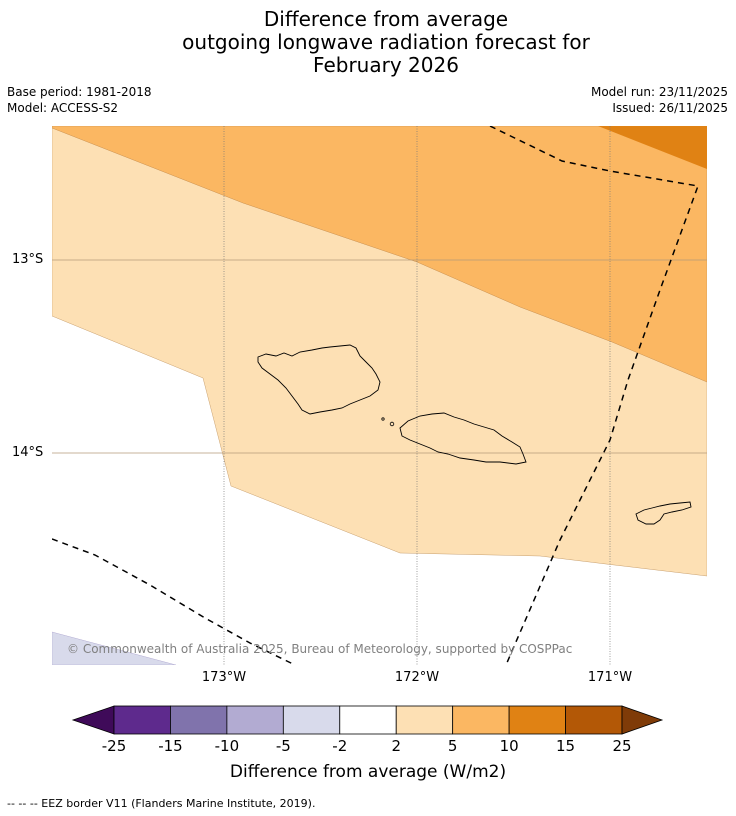 The image size is (736, 816). What do you see at coordinates (566, 746) in the screenshot?
I see `colorbar-tick-label: 15` at bounding box center [566, 746].